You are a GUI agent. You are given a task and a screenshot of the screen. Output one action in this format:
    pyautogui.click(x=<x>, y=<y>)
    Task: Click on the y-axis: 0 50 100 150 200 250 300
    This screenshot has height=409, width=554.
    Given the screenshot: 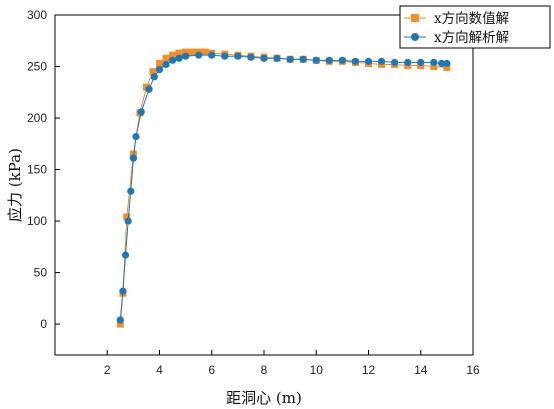 What is the action you would take?
    pyautogui.click(x=43, y=169)
    